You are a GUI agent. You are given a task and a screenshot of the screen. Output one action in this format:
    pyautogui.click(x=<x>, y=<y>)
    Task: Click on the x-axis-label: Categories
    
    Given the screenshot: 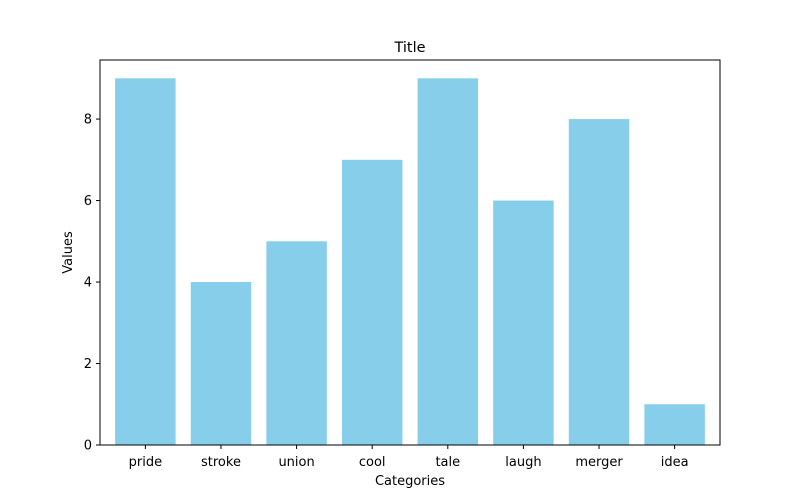 What is the action you would take?
    pyautogui.click(x=410, y=481)
    